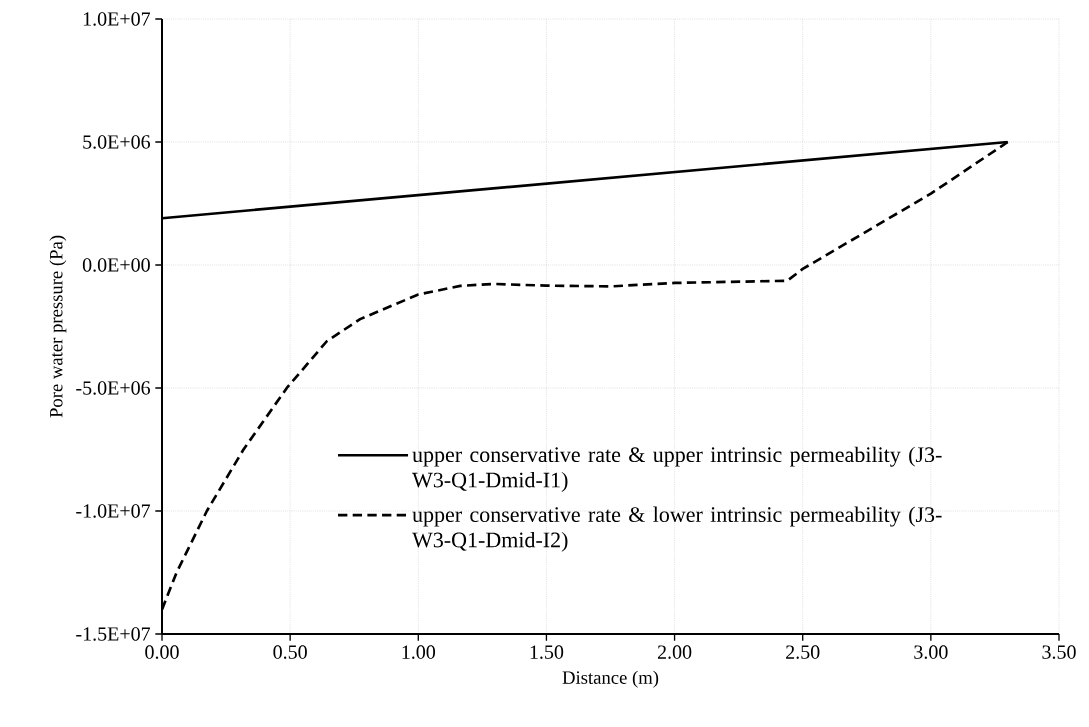 This screenshot has width=1089, height=727. Describe the element at coordinates (116, 265) in the screenshot. I see `y-tick-label: 0.0E+00` at that location.